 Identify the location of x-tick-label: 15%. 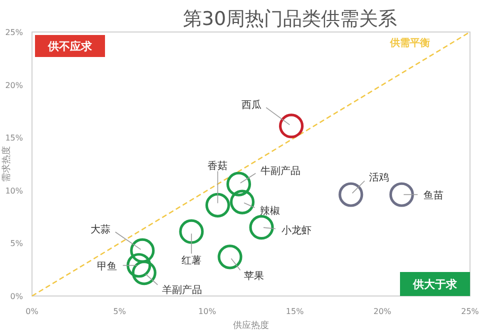
(295, 311).